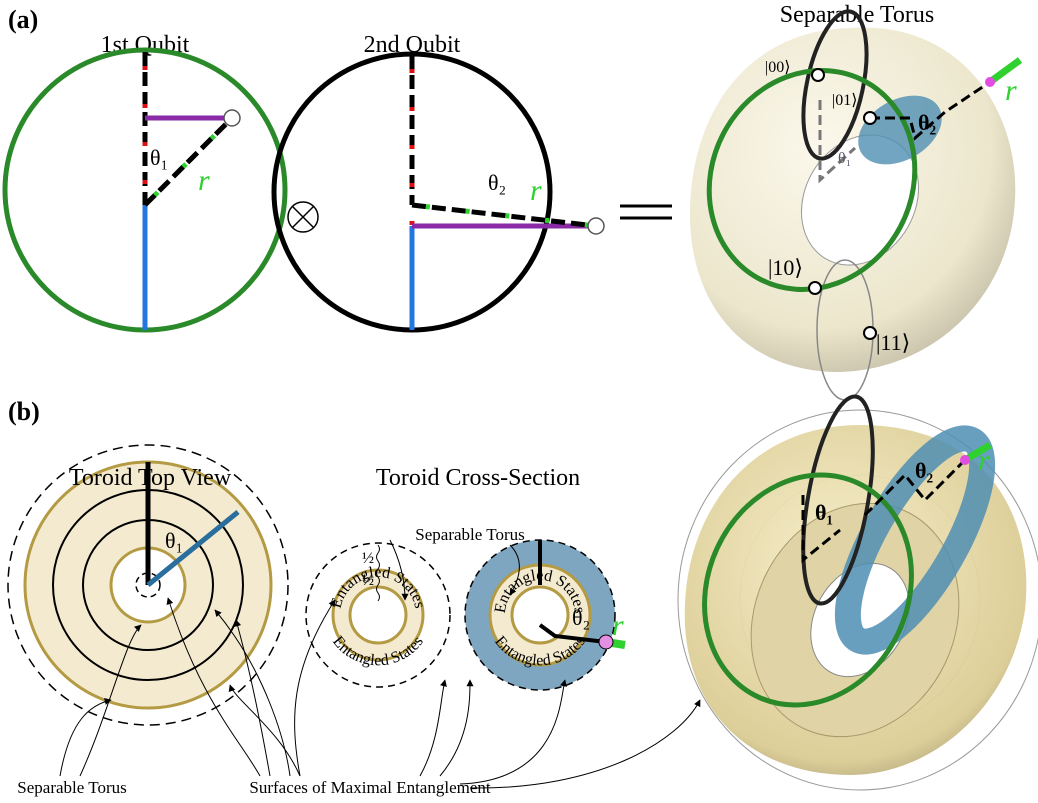 Image resolution: width=1038 pixels, height=803 pixels. I want to click on label: |11⟩, so click(893, 342).